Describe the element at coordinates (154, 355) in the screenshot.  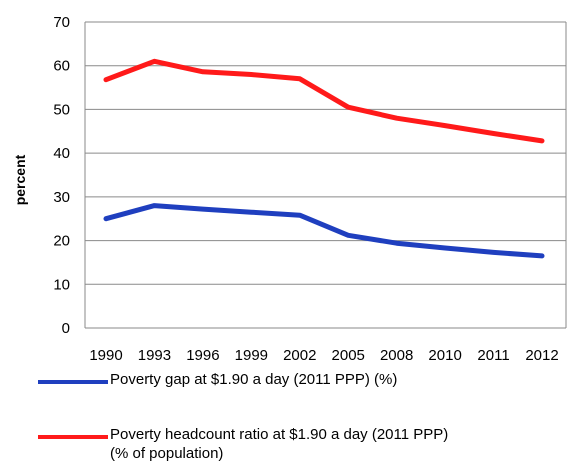
I see `x-tick-1993: 1993` at that location.